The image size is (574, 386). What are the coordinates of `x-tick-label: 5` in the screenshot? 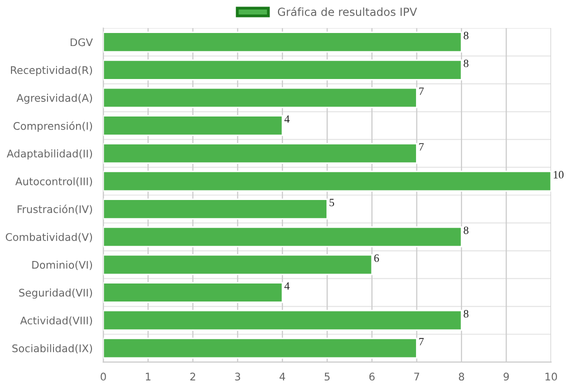 It's located at (327, 376).